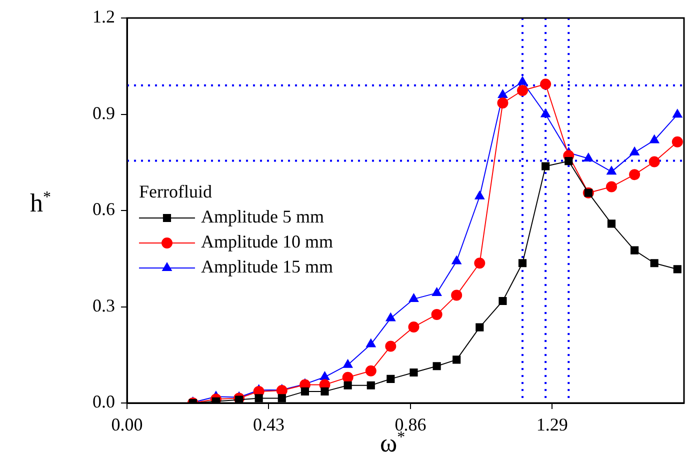  Describe the element at coordinates (40, 203) in the screenshot. I see `y-axis-title: h$^{*}$` at that location.